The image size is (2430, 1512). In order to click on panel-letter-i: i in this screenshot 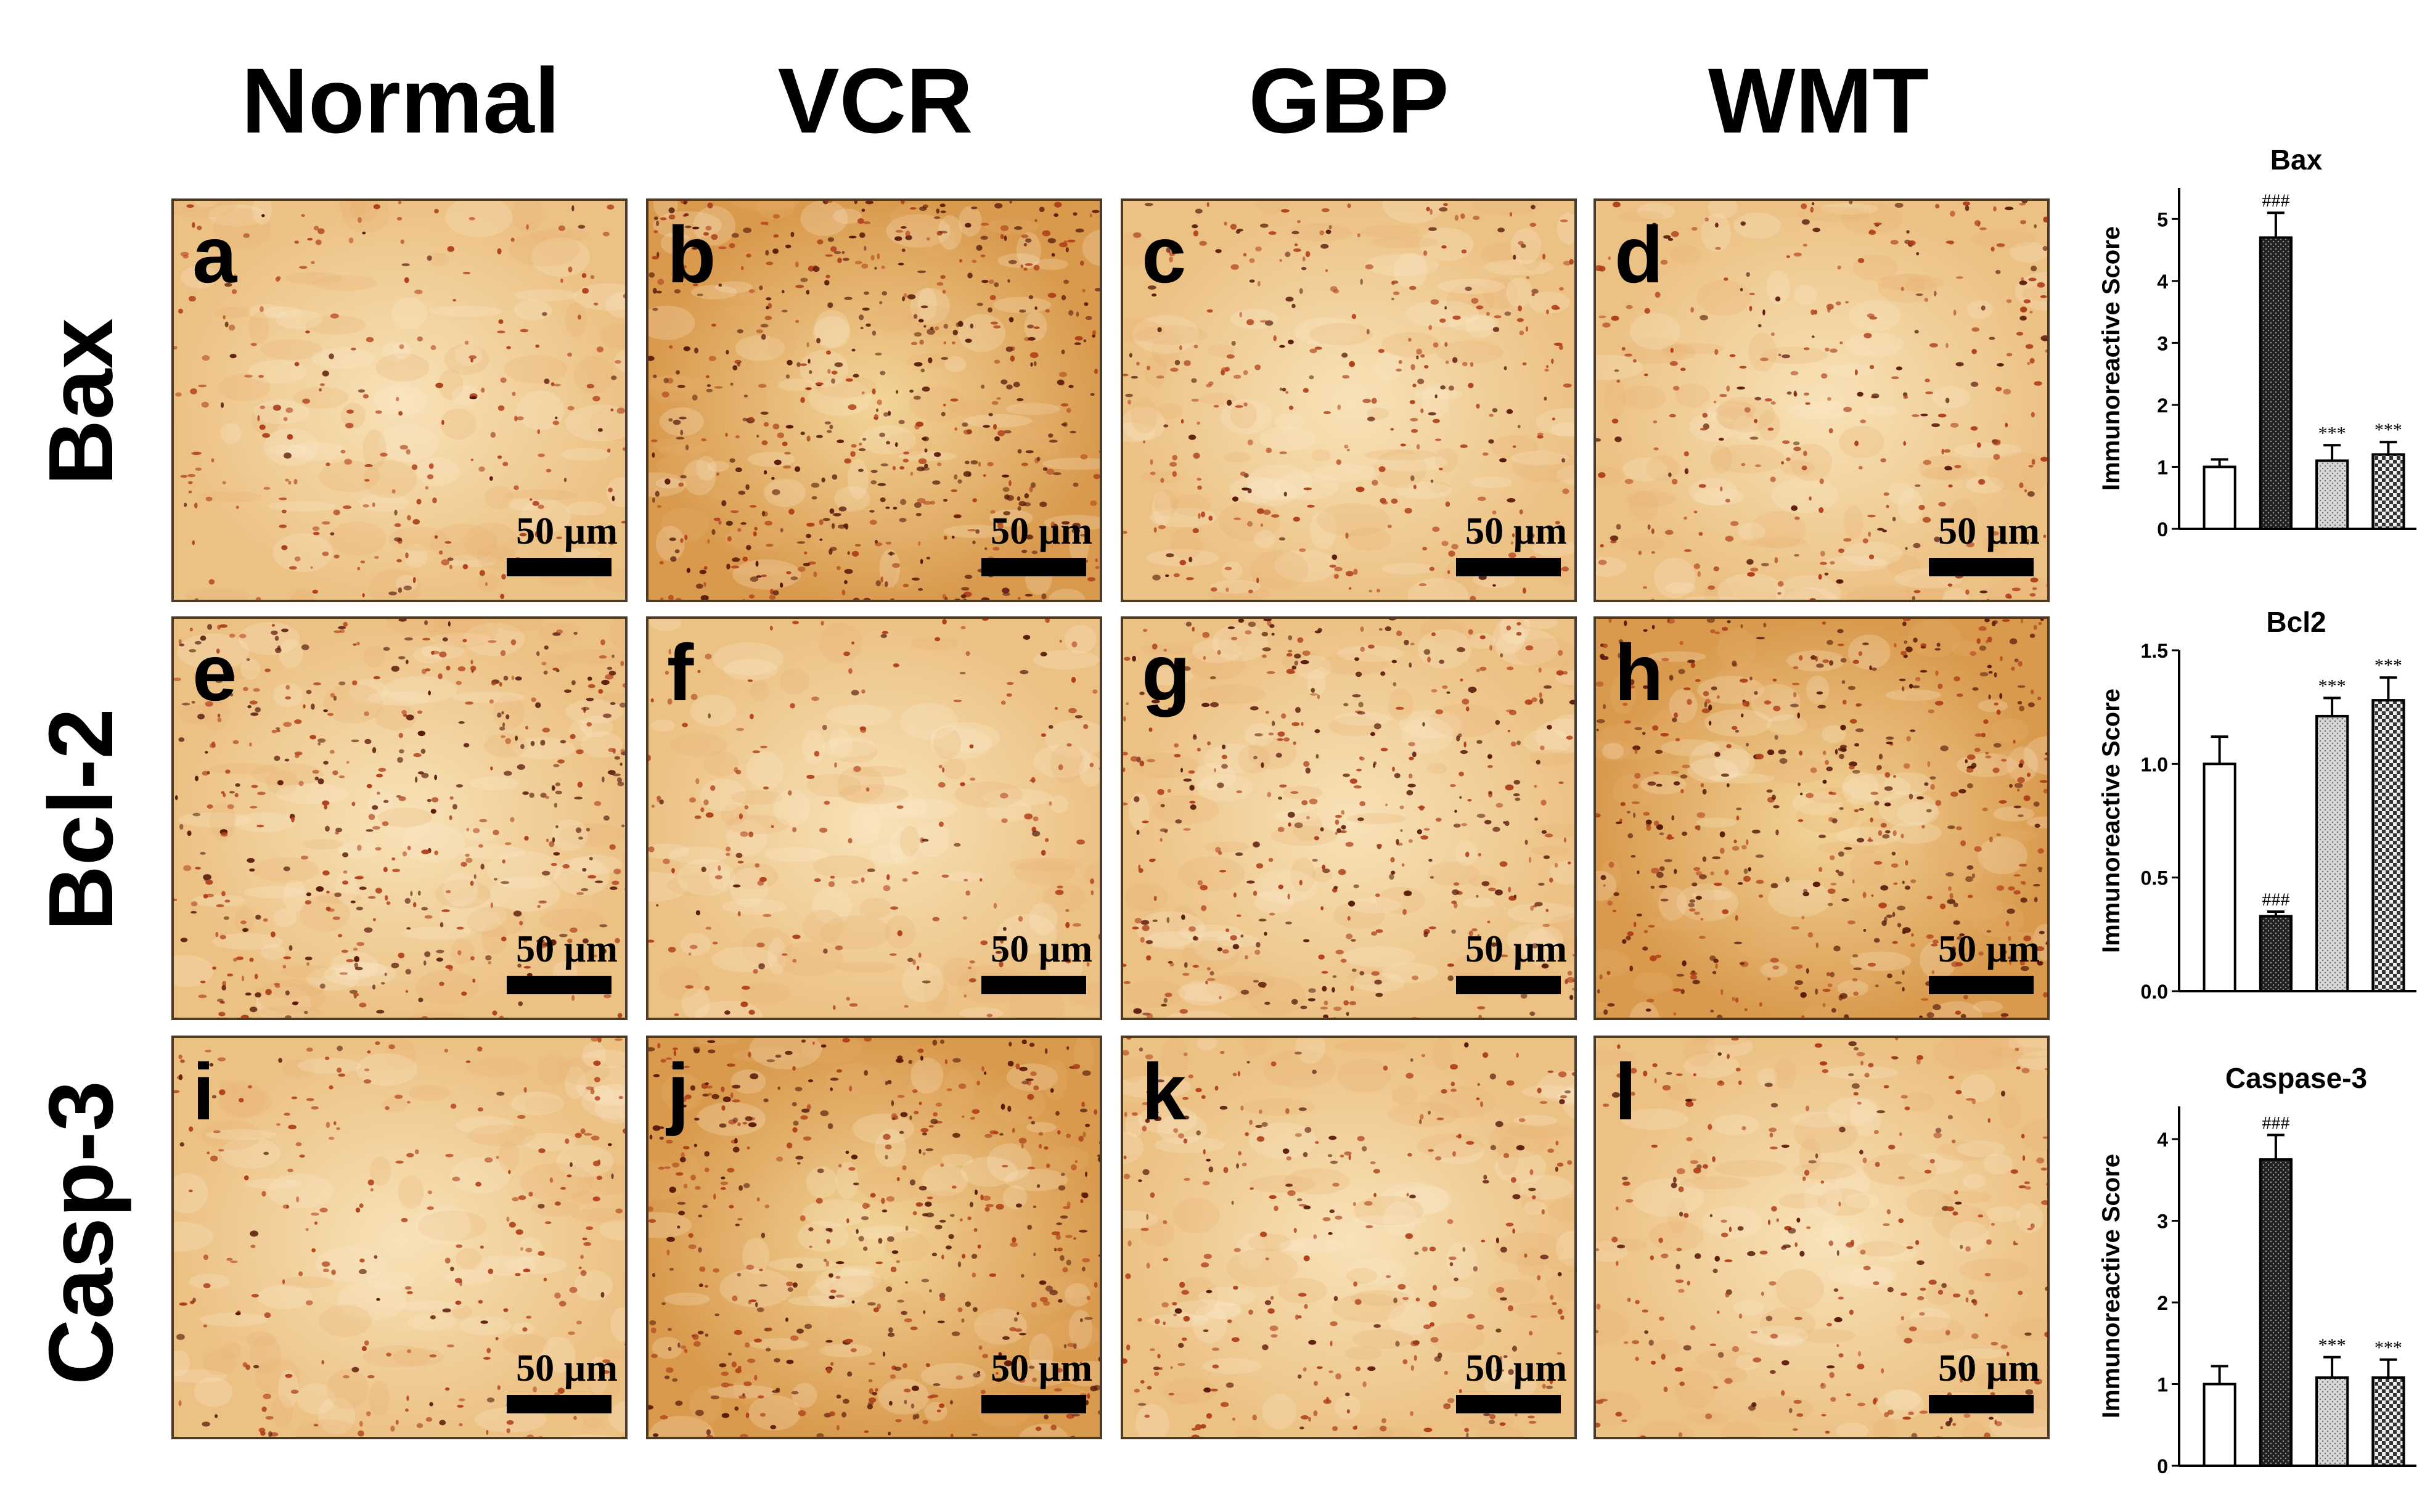, I will do `click(203, 1092)`.